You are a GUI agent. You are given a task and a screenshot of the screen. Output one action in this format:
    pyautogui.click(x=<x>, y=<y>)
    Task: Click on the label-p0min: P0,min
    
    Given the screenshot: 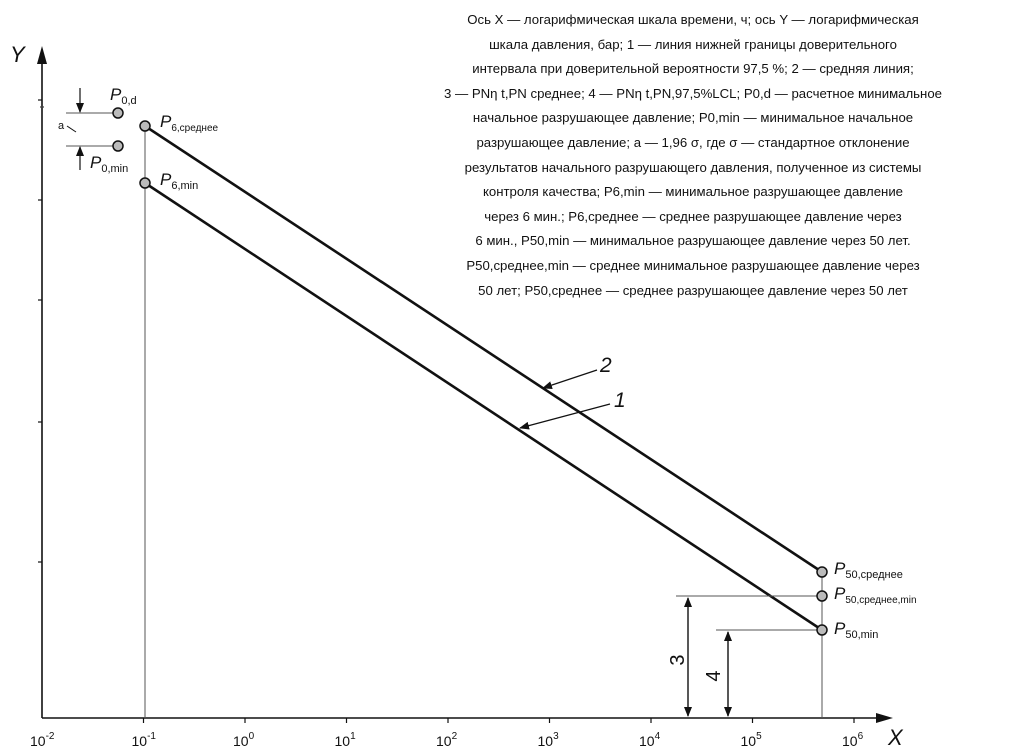 What is the action you would take?
    pyautogui.click(x=109, y=164)
    